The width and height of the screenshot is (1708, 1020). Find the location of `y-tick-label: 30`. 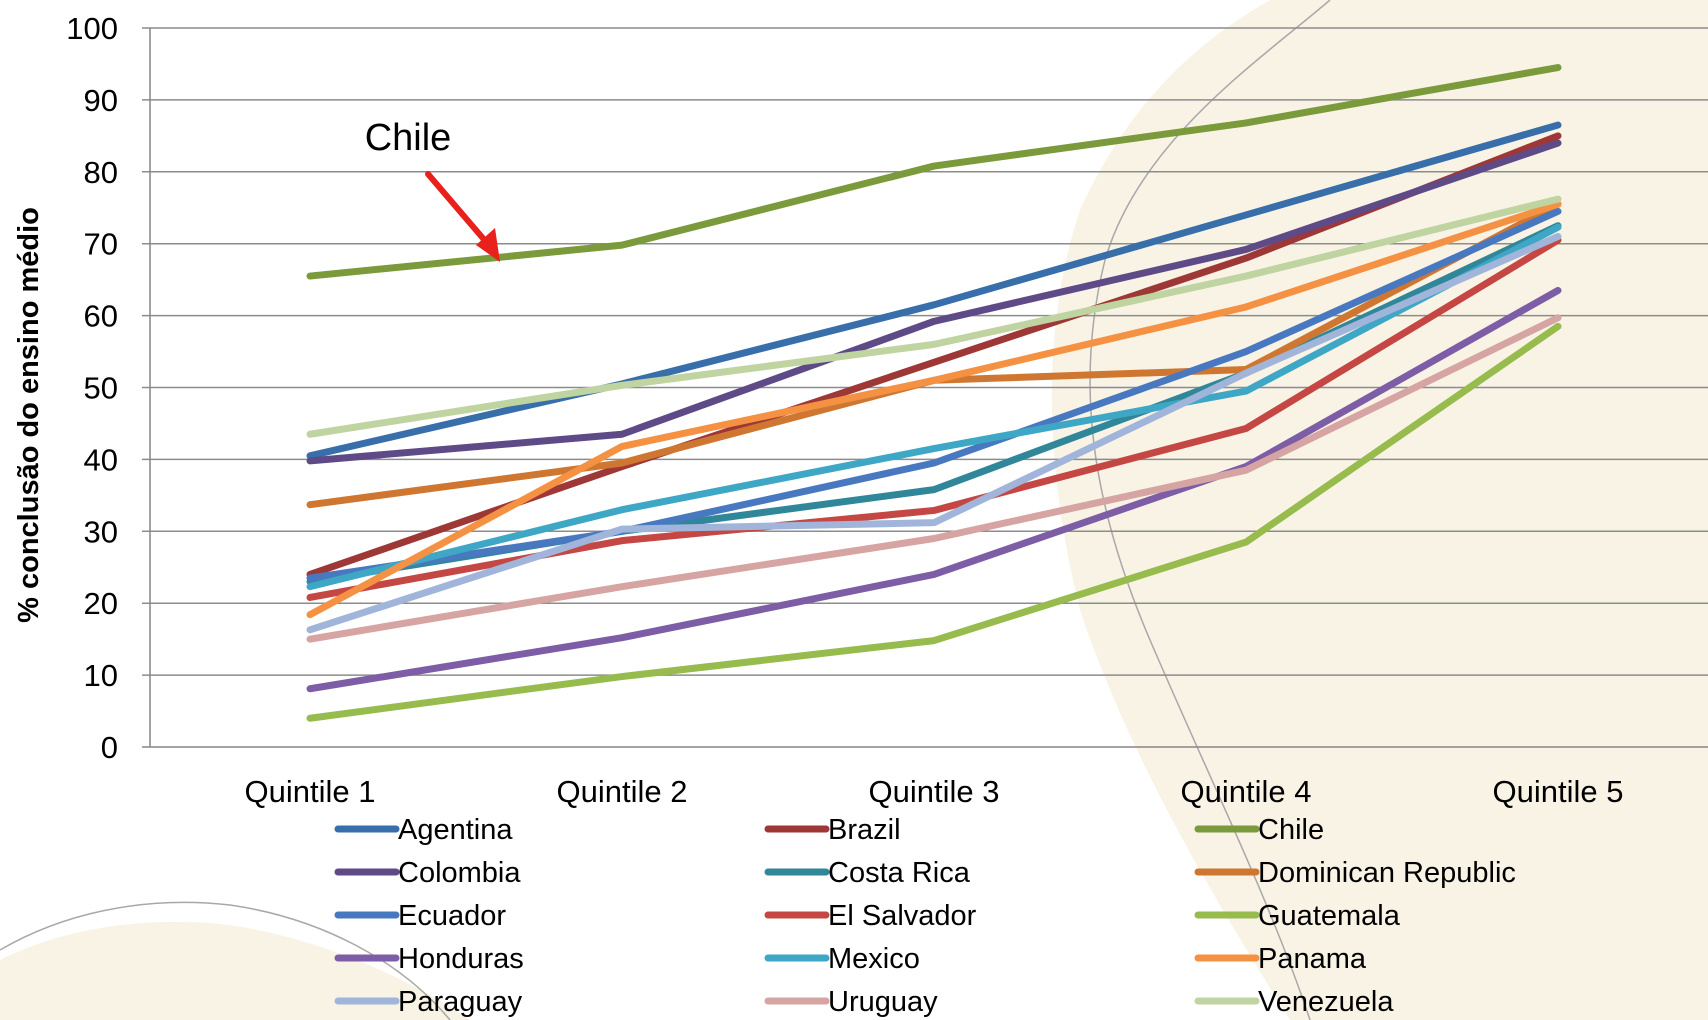

y-tick-label: 30 is located at coordinates (101, 531).